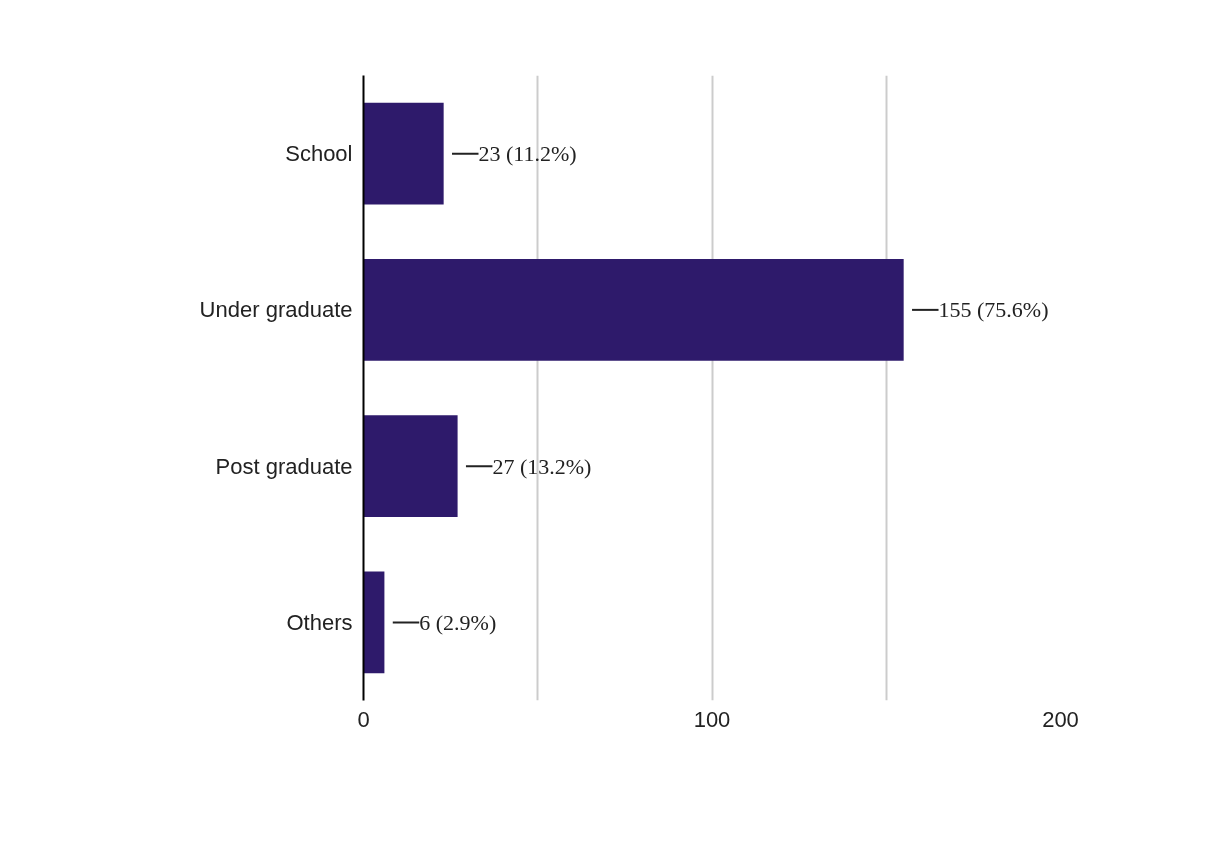 The width and height of the screenshot is (1210, 865). What do you see at coordinates (319, 622) in the screenshot?
I see `y-tick-label: Others` at bounding box center [319, 622].